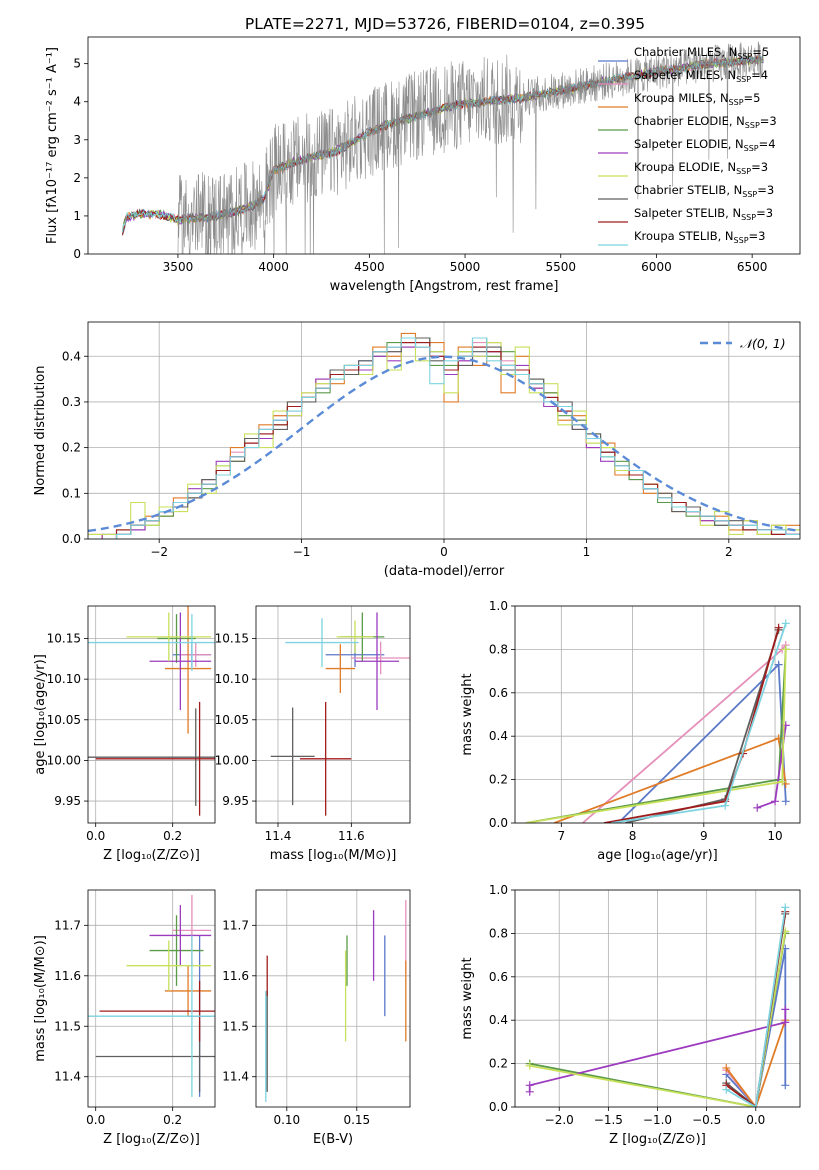  I want to click on x-tick-label: 2, so click(729, 552).